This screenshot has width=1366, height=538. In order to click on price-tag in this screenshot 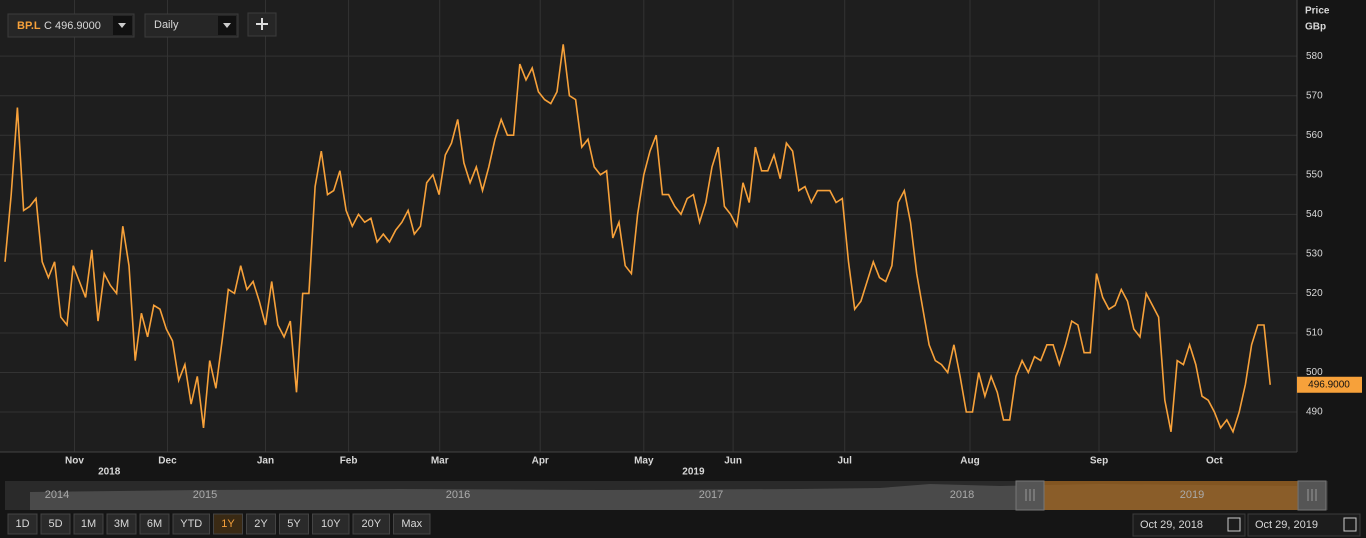, I will do `click(1329, 384)`.